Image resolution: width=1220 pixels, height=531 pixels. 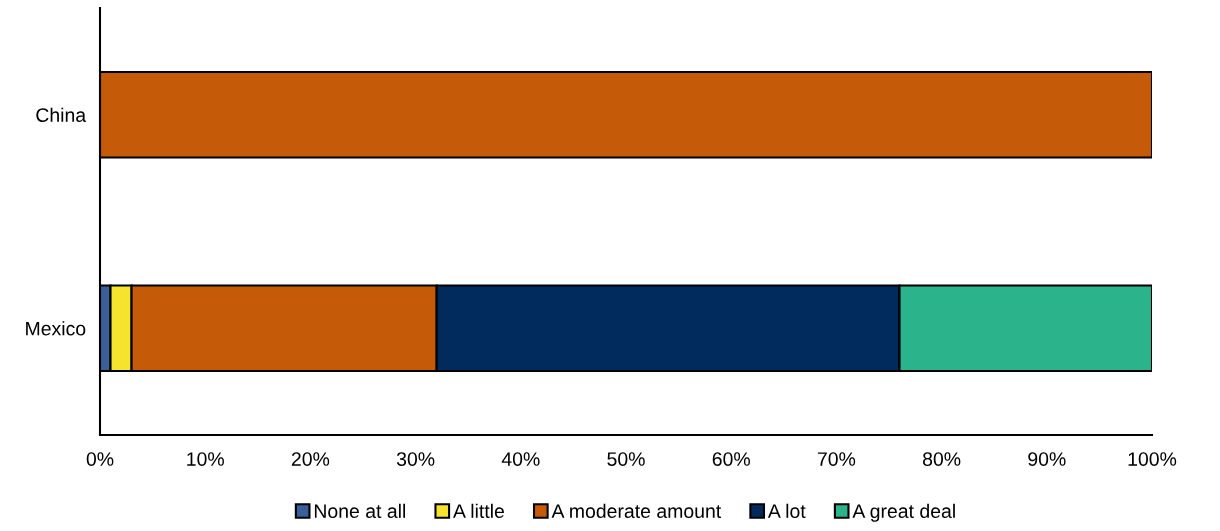 I want to click on legend-label: A lot, so click(x=786, y=511).